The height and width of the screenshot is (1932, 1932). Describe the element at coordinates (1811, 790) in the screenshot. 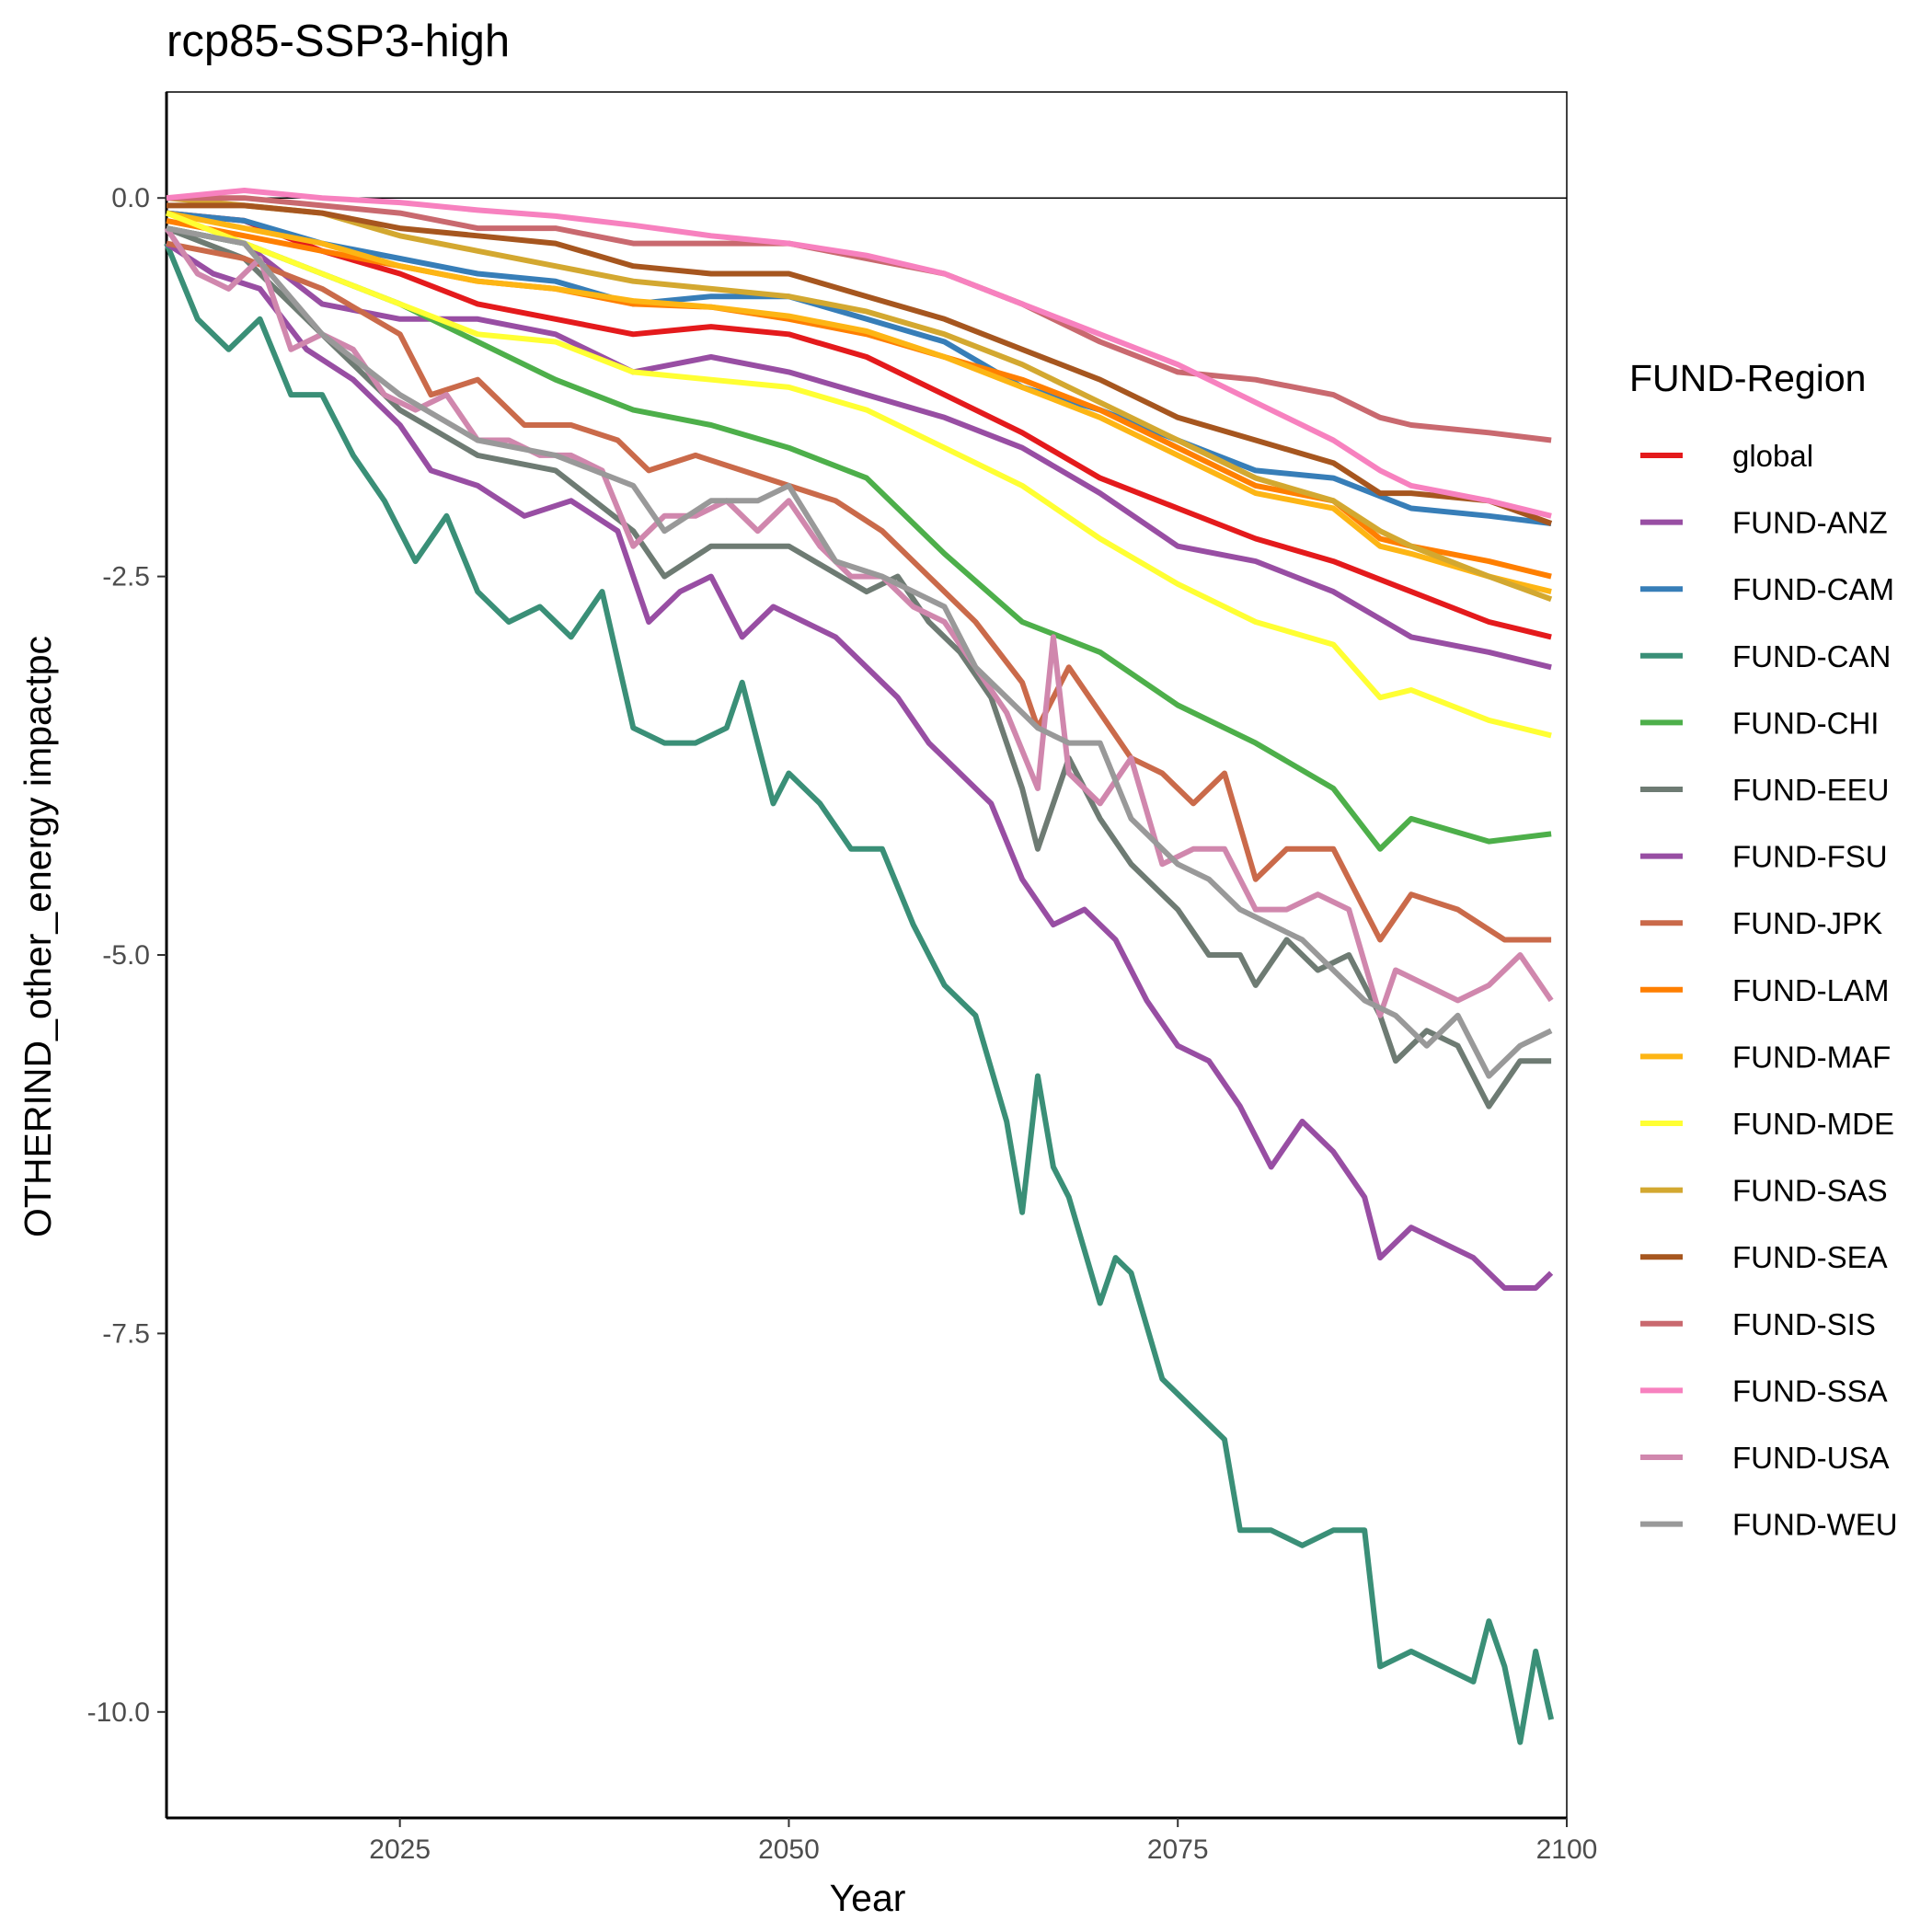

I see `legend-label: FUND-EEU` at that location.